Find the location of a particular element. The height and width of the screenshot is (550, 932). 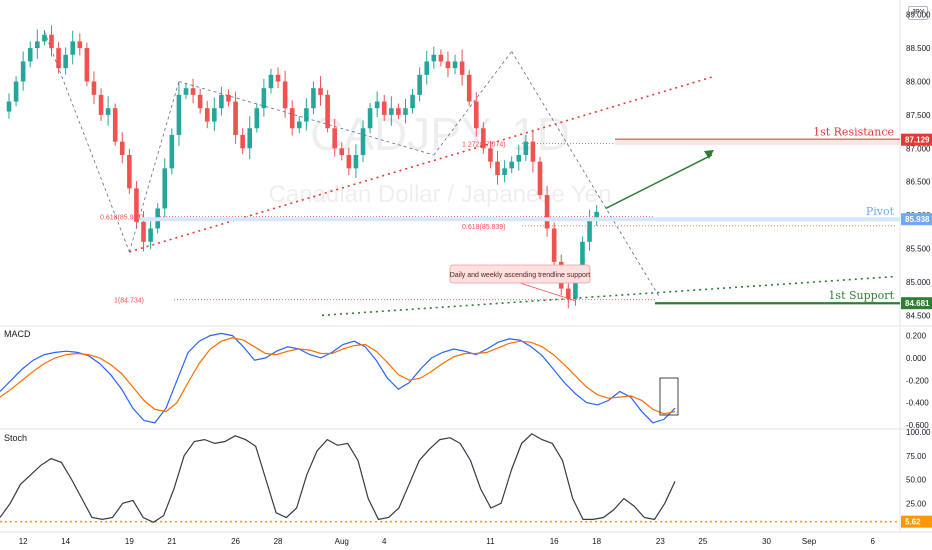

fib-label: 1.272(87.074) is located at coordinates (484, 144).